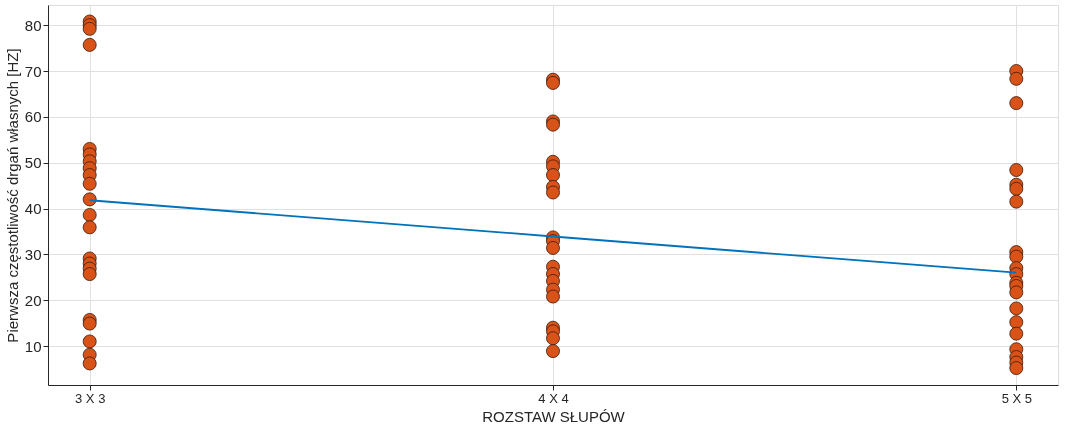 The height and width of the screenshot is (445, 1085). What do you see at coordinates (33, 346) in the screenshot?
I see `y-tick-label: 10` at bounding box center [33, 346].